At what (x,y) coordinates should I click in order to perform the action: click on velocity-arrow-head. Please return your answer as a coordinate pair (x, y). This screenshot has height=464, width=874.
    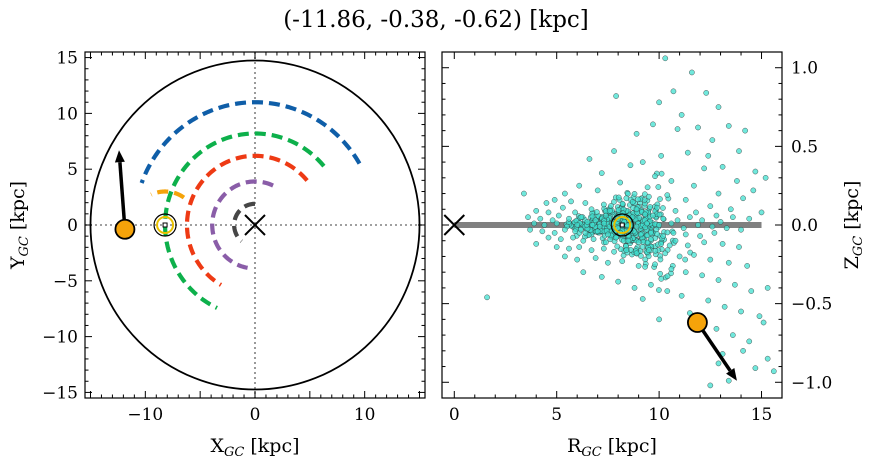
    Looking at the image, I should click on (119, 156).